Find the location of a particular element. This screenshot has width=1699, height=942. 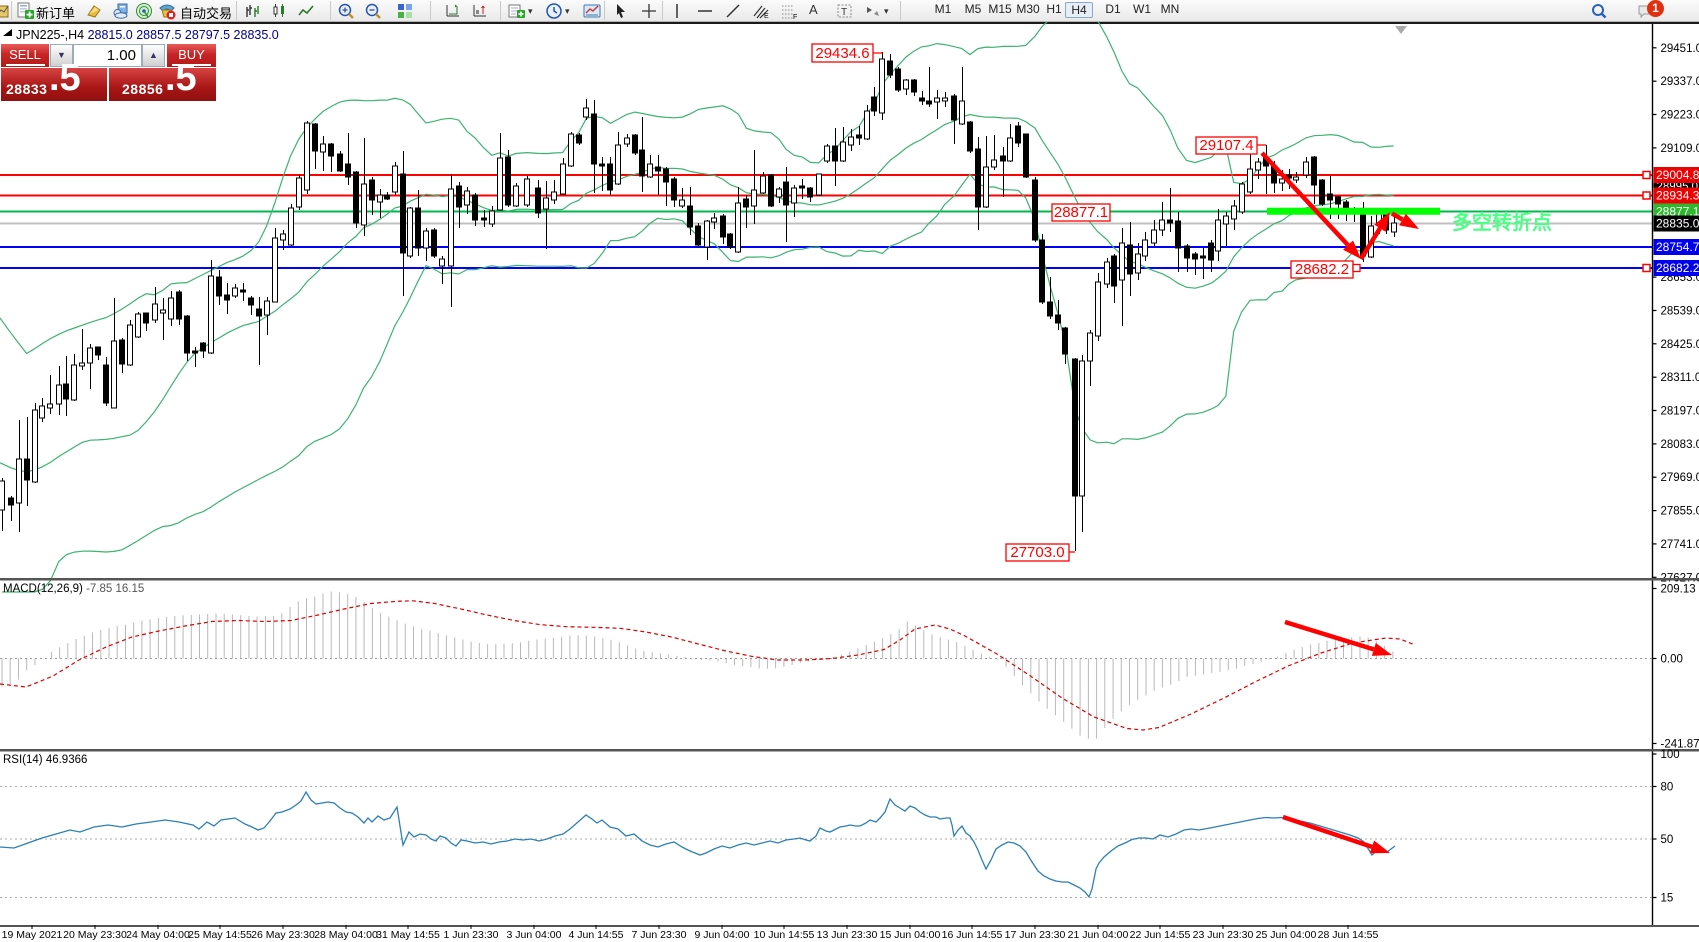

svg-text: 27703.0 is located at coordinates (1037, 552).